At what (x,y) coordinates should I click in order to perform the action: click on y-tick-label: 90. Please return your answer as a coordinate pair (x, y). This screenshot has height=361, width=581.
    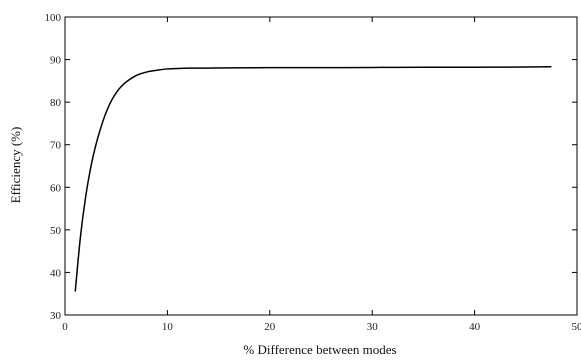
    Looking at the image, I should click on (56, 61).